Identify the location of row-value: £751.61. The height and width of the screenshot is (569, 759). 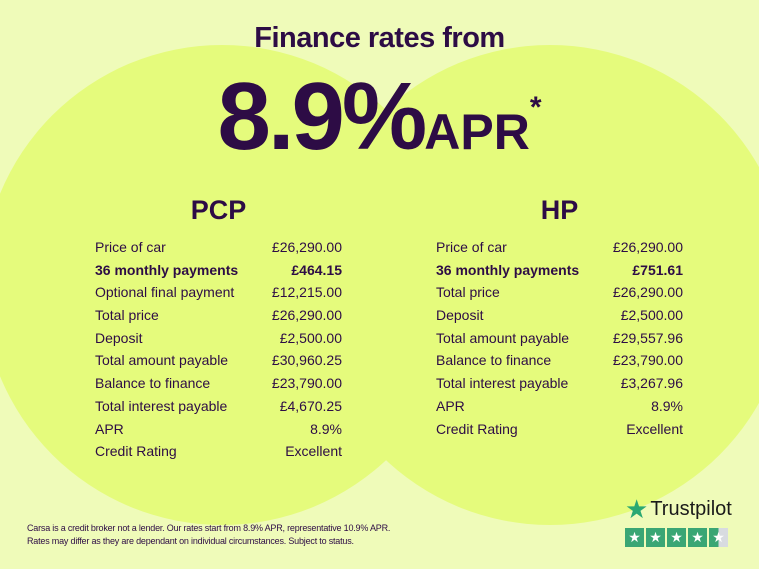
(657, 269).